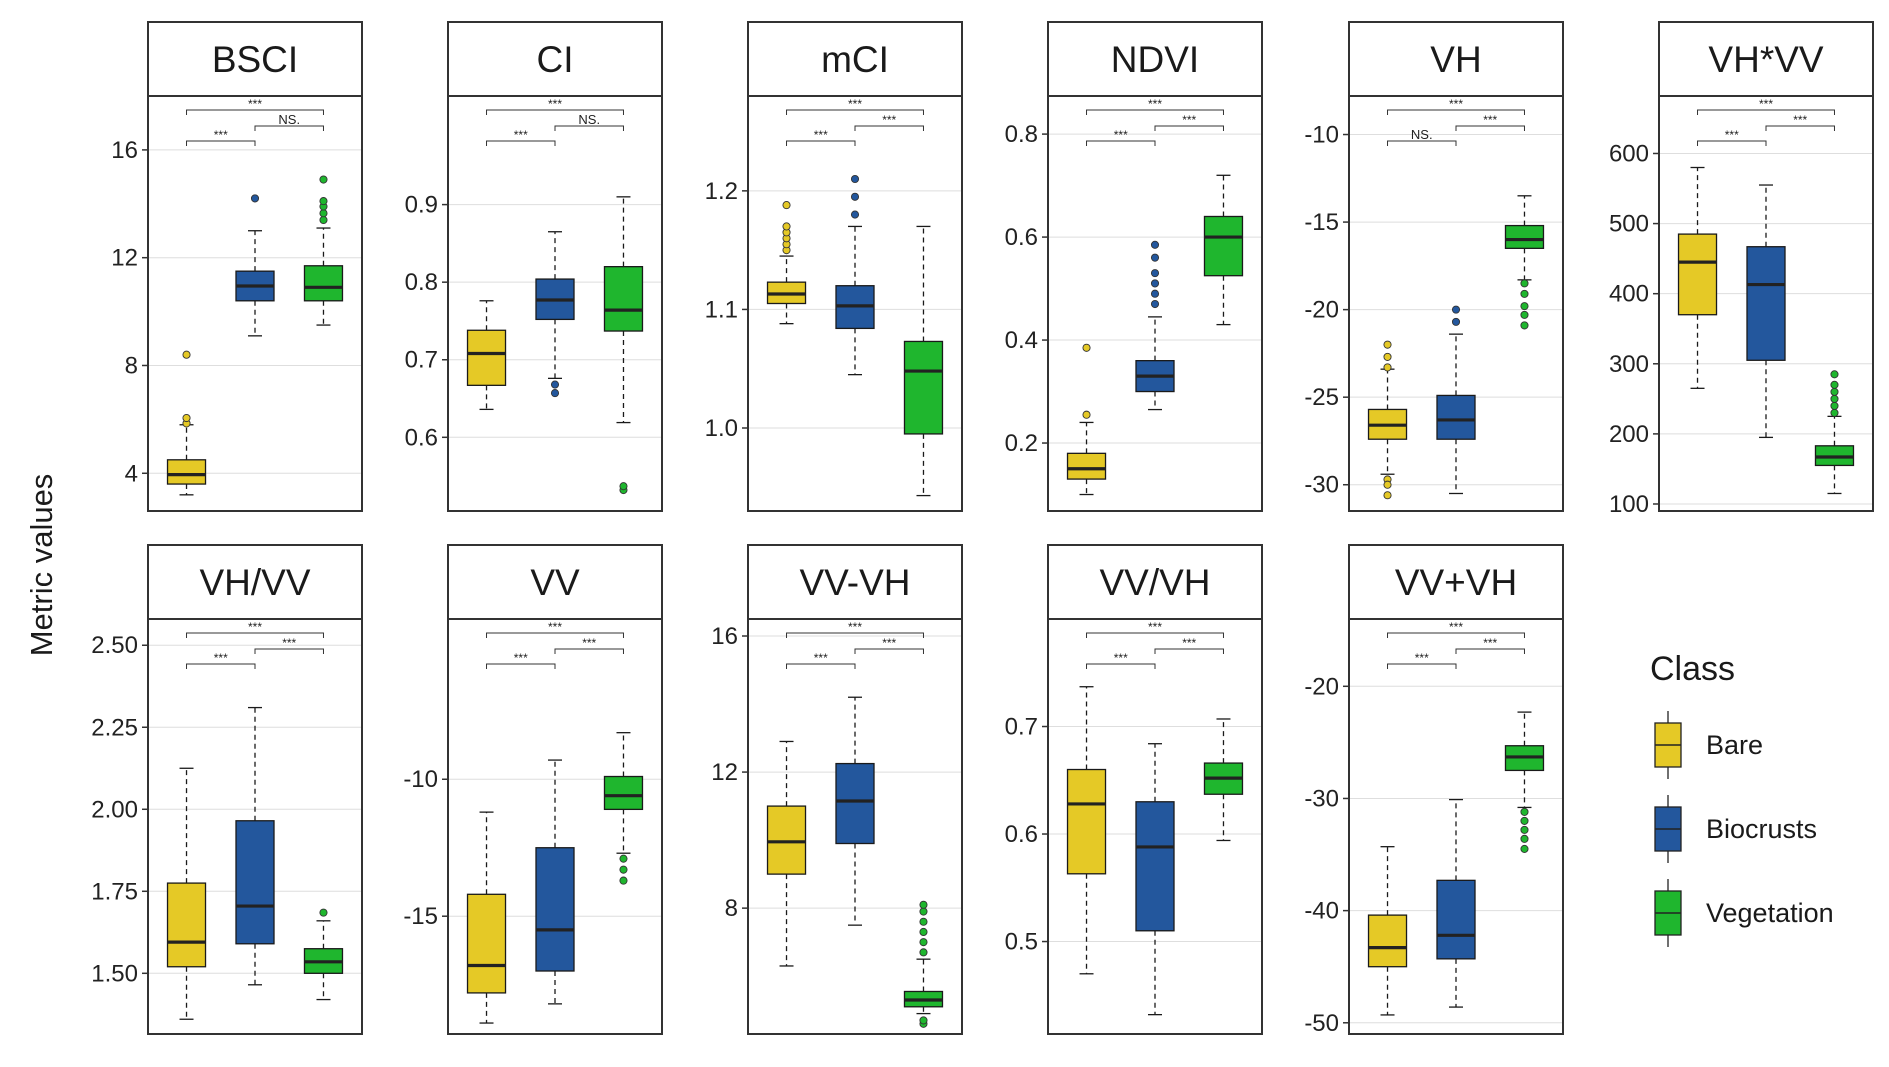  Describe the element at coordinates (1321, 310) in the screenshot. I see `y-tick-label: -20` at that location.